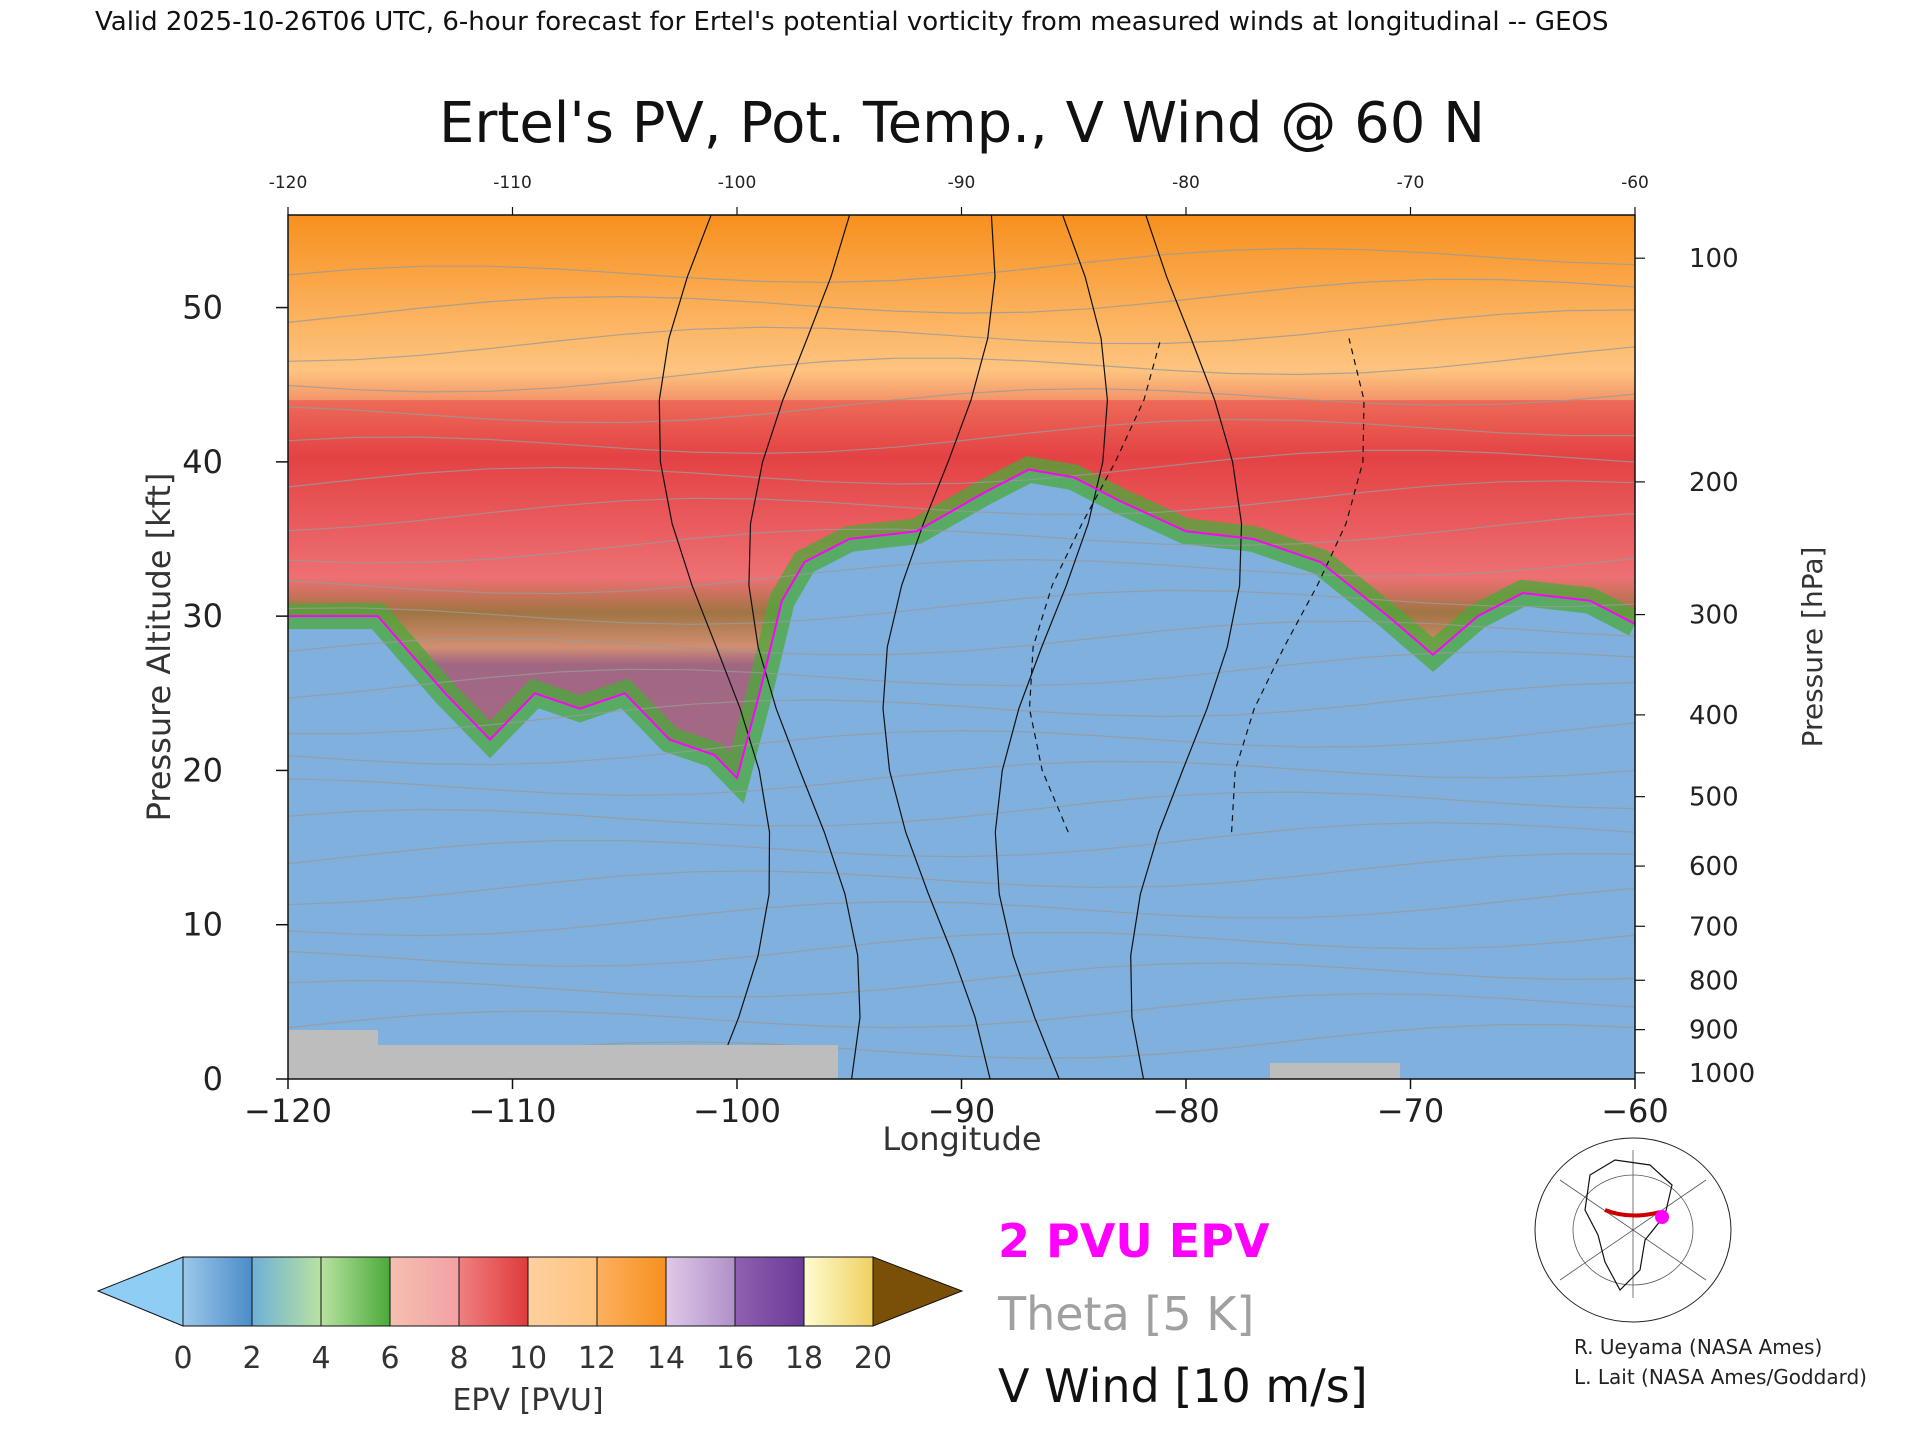 The height and width of the screenshot is (1440, 1920). Describe the element at coordinates (202, 308) in the screenshot. I see `y-tick-label: 50` at that location.